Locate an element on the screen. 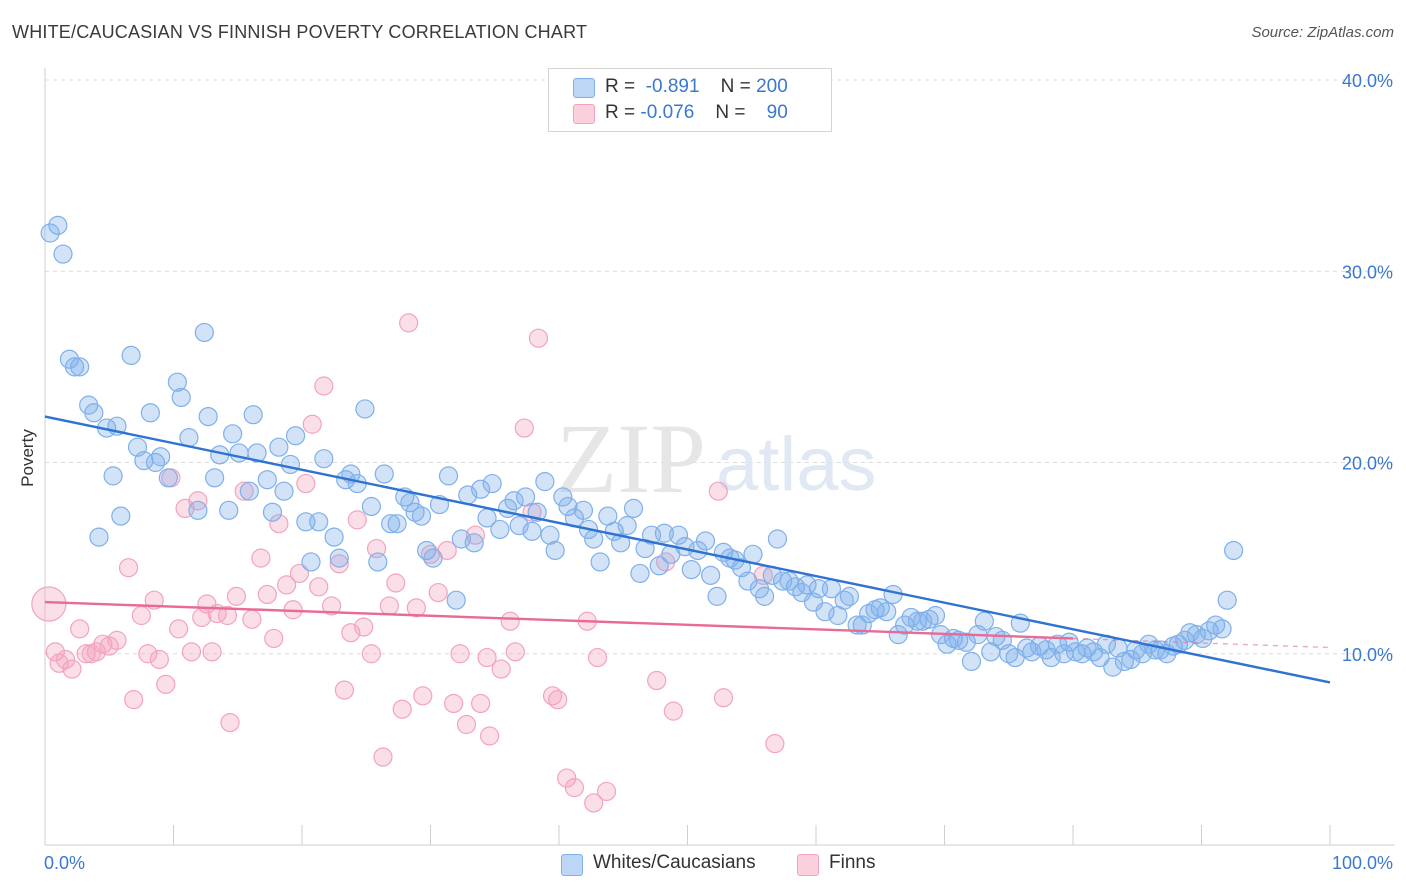 The width and height of the screenshot is (1406, 892). y-axis-label: Poverty is located at coordinates (27, 458).